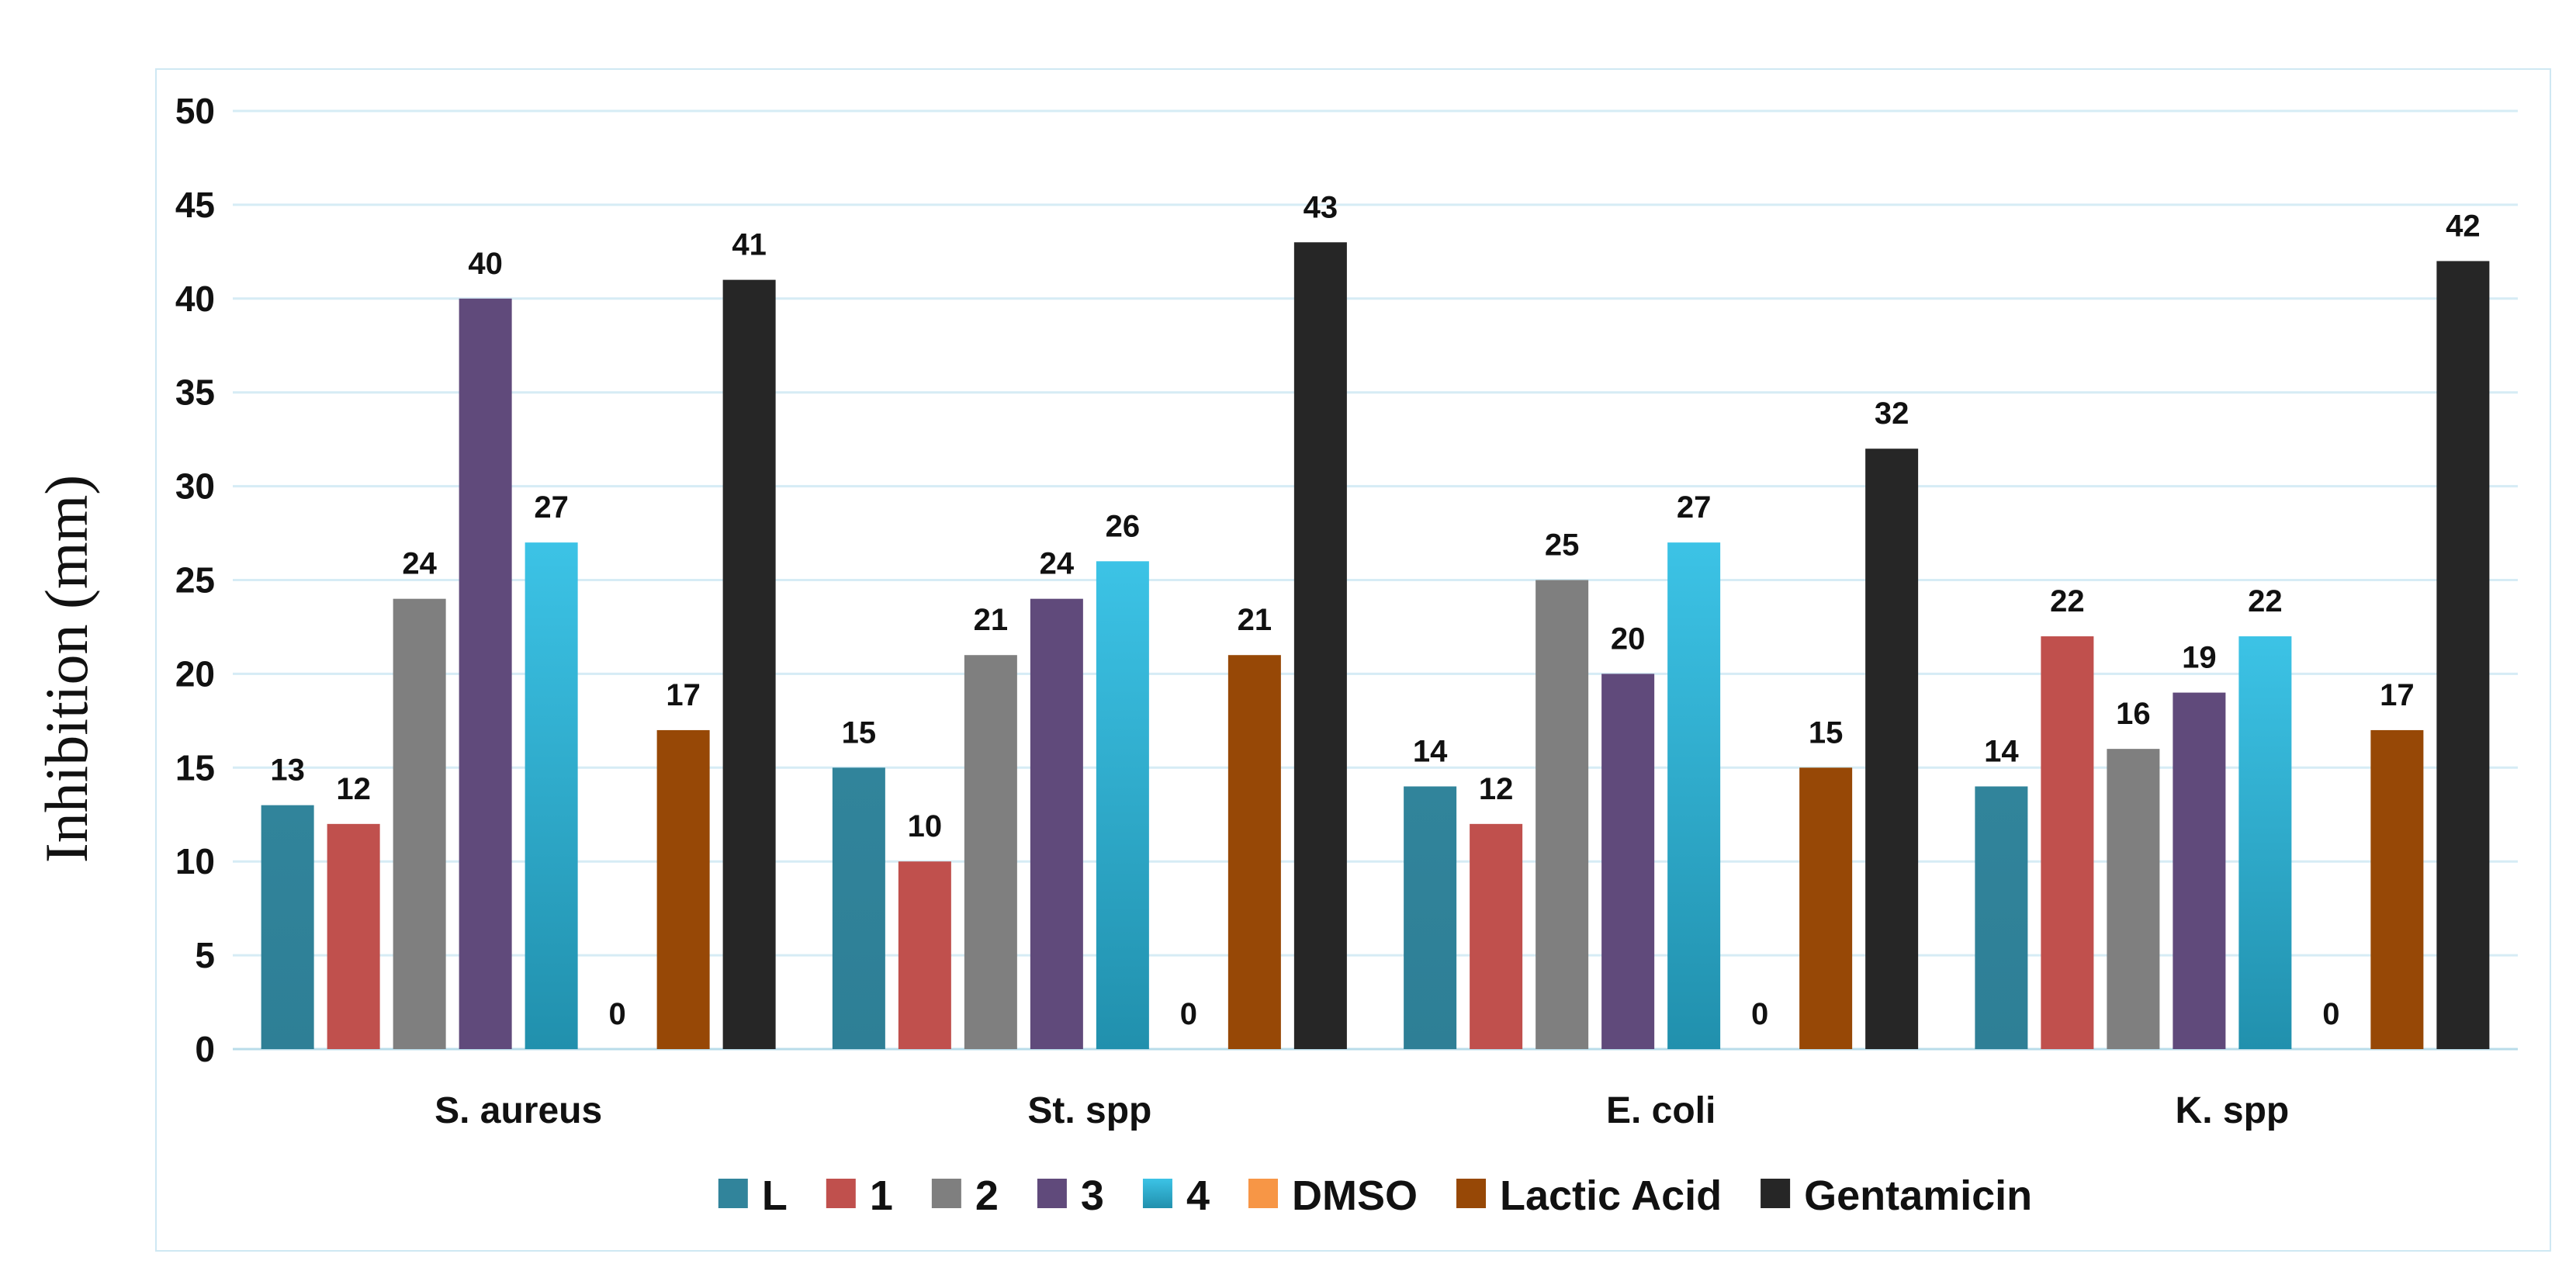 The width and height of the screenshot is (2576, 1278). Describe the element at coordinates (1092, 1195) in the screenshot. I see `legend-label: 3` at that location.